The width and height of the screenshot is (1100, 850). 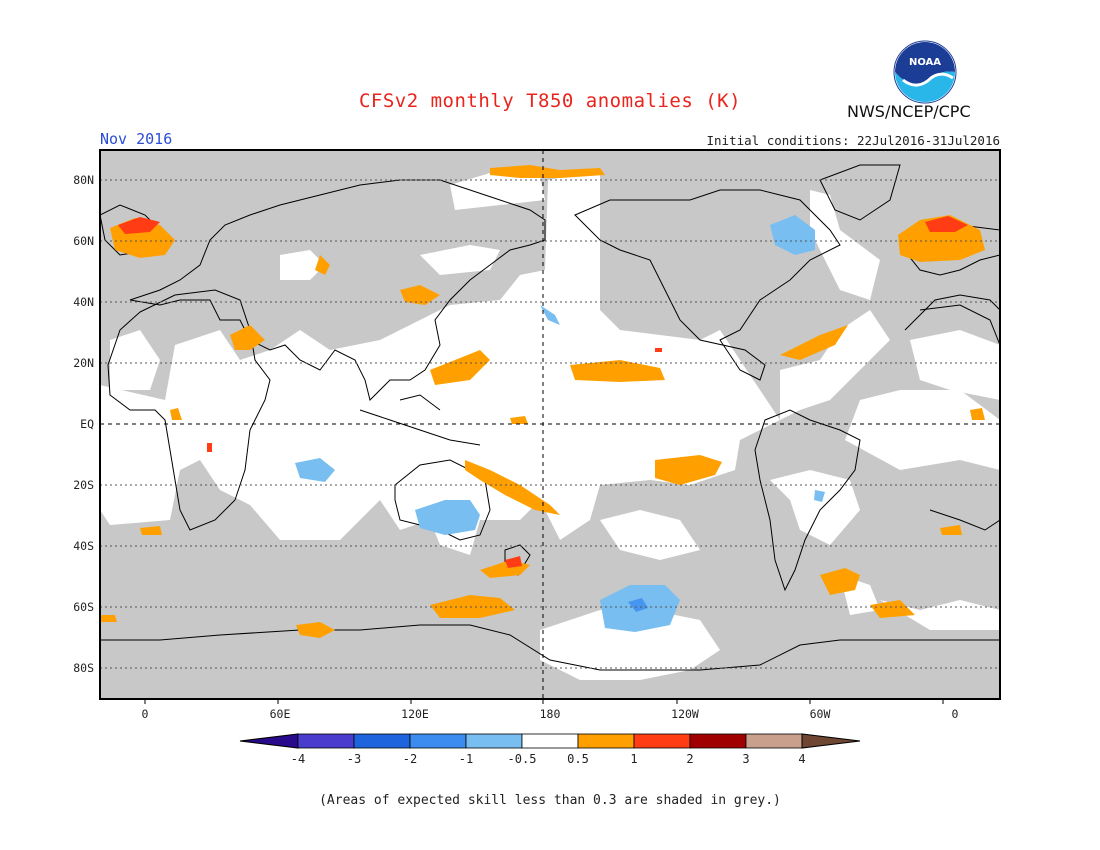 What do you see at coordinates (136, 139) in the screenshot?
I see `forecast-month-label: Nov 2016` at bounding box center [136, 139].